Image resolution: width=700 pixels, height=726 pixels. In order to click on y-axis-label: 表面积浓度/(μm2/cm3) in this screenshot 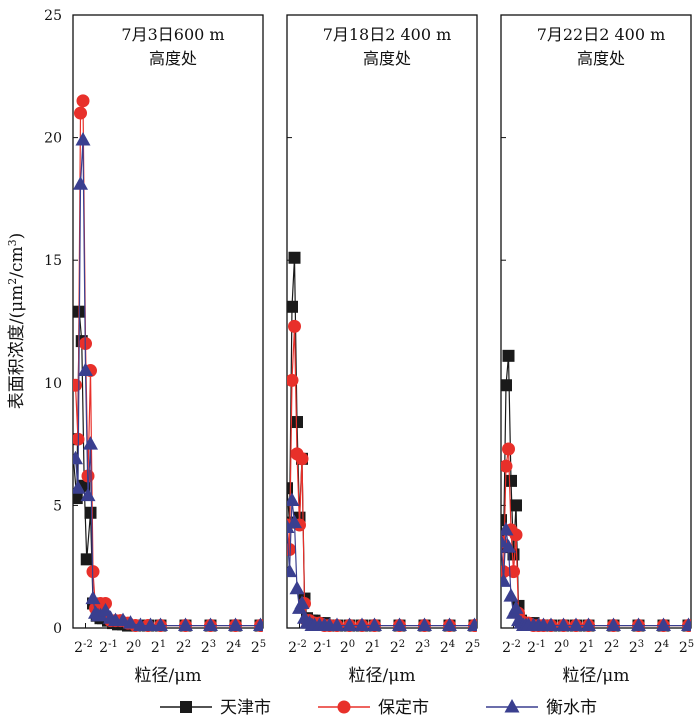, I will do `click(17, 321)`.